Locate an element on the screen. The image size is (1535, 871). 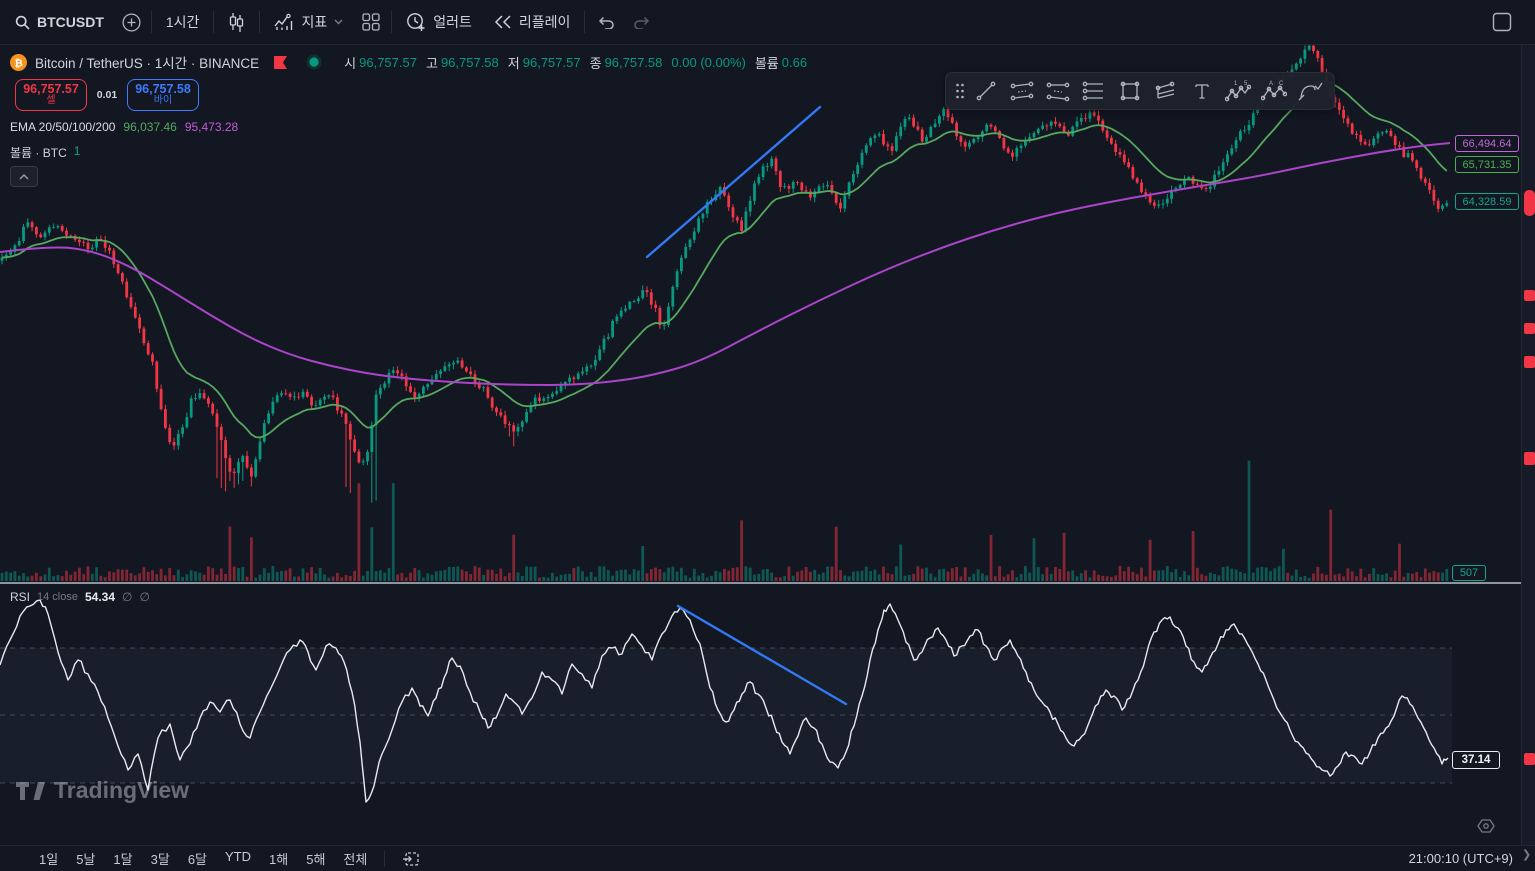
tool-parallel-channel-icon is located at coordinates (1022, 91).